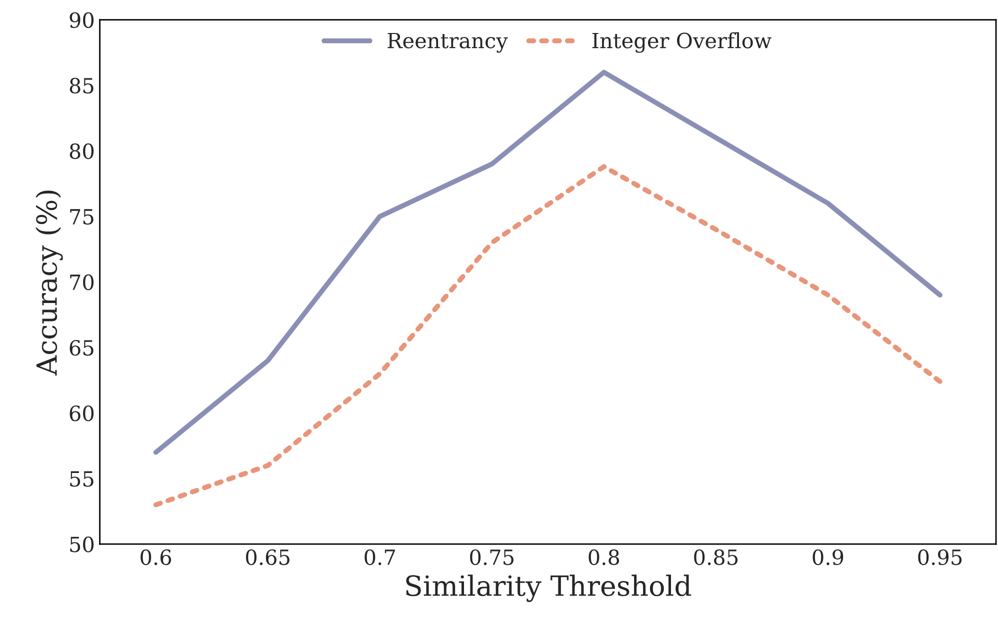 Image resolution: width=998 pixels, height=619 pixels. I want to click on y-tick-label: 75, so click(82, 217).